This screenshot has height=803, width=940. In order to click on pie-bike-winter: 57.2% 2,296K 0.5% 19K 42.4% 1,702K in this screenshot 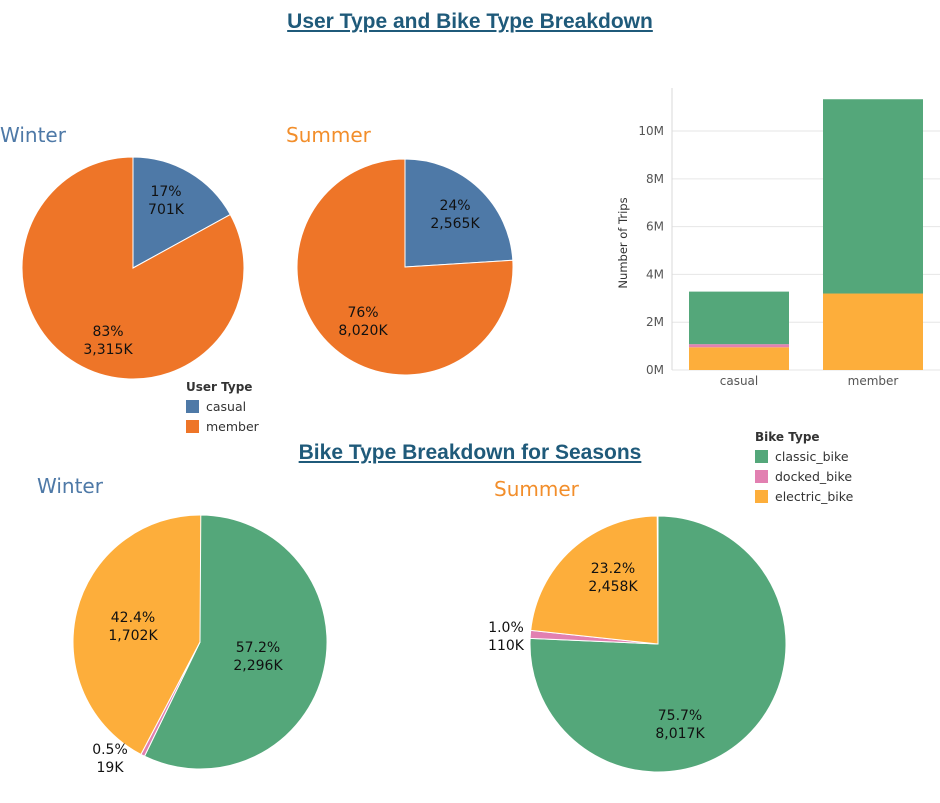, I will do `click(200, 645)`.